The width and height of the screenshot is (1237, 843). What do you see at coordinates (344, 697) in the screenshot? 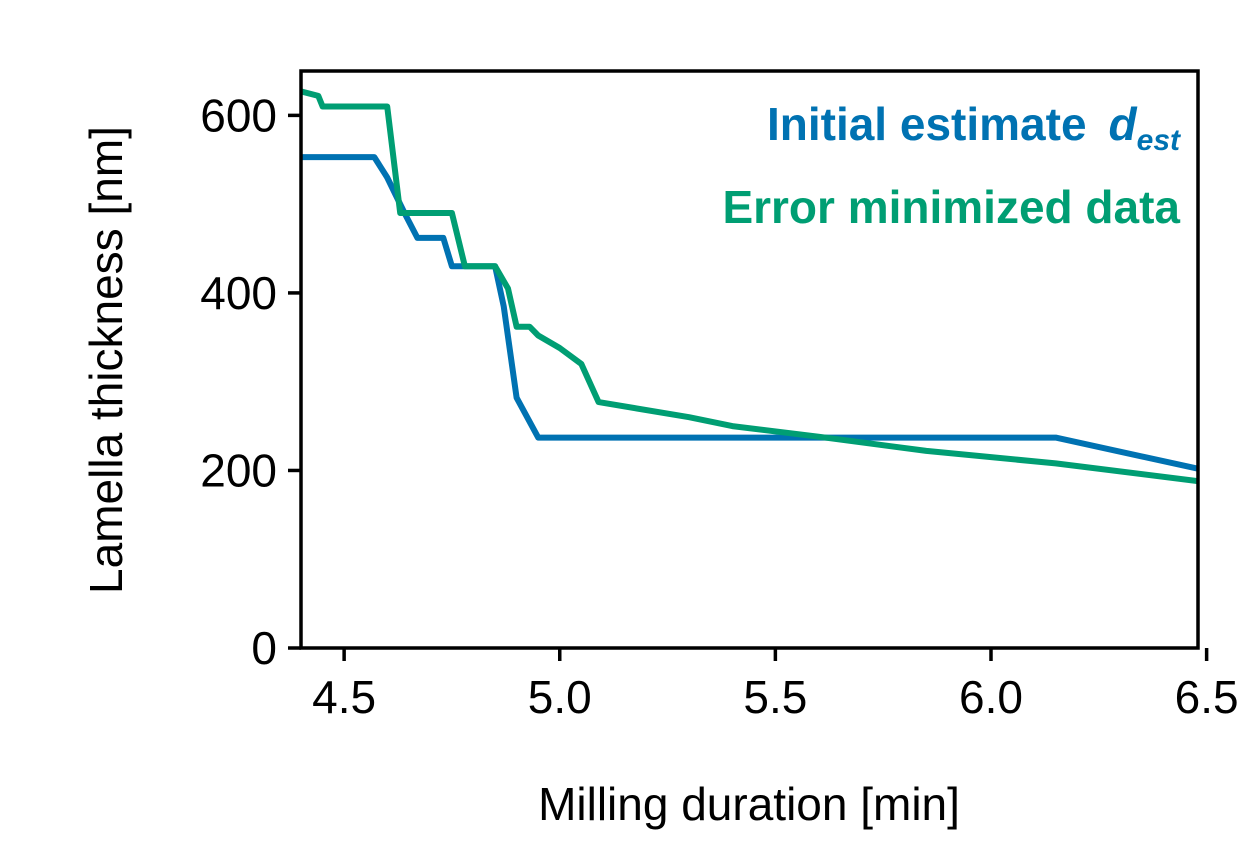
I see `x-tick-label: 4.5` at bounding box center [344, 697].